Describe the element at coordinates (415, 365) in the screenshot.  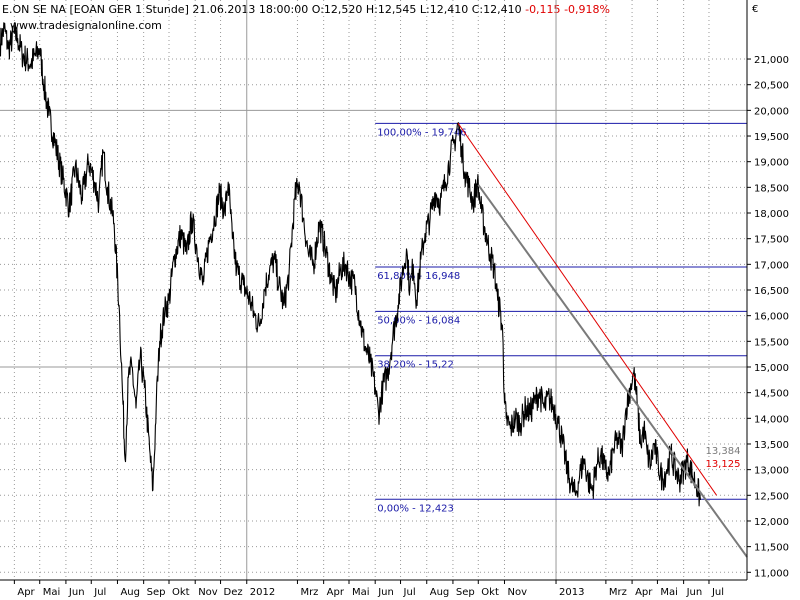
I see `fib-level-label: 38,20% - 15,22` at that location.